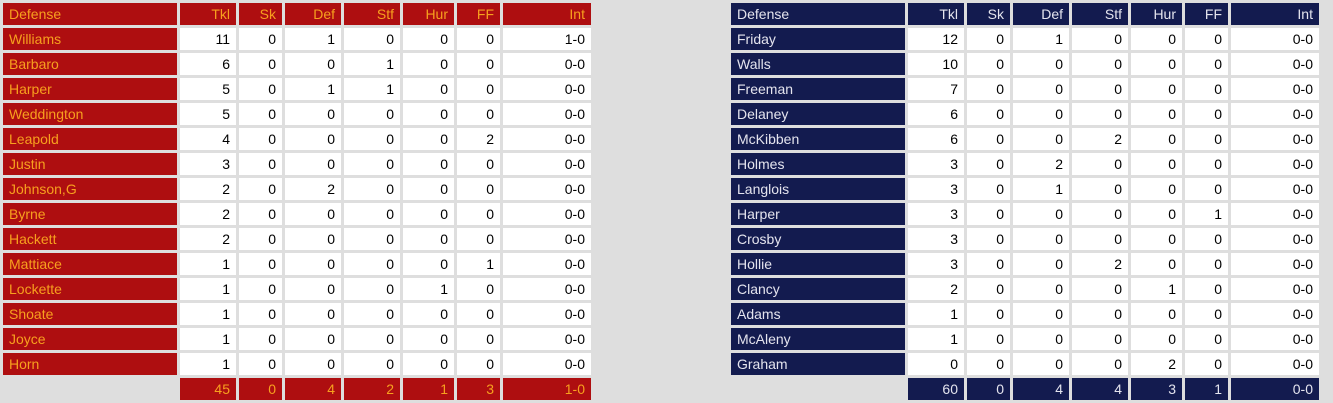 The image size is (1333, 403). I want to click on column-header-hur: Hur, so click(428, 14).